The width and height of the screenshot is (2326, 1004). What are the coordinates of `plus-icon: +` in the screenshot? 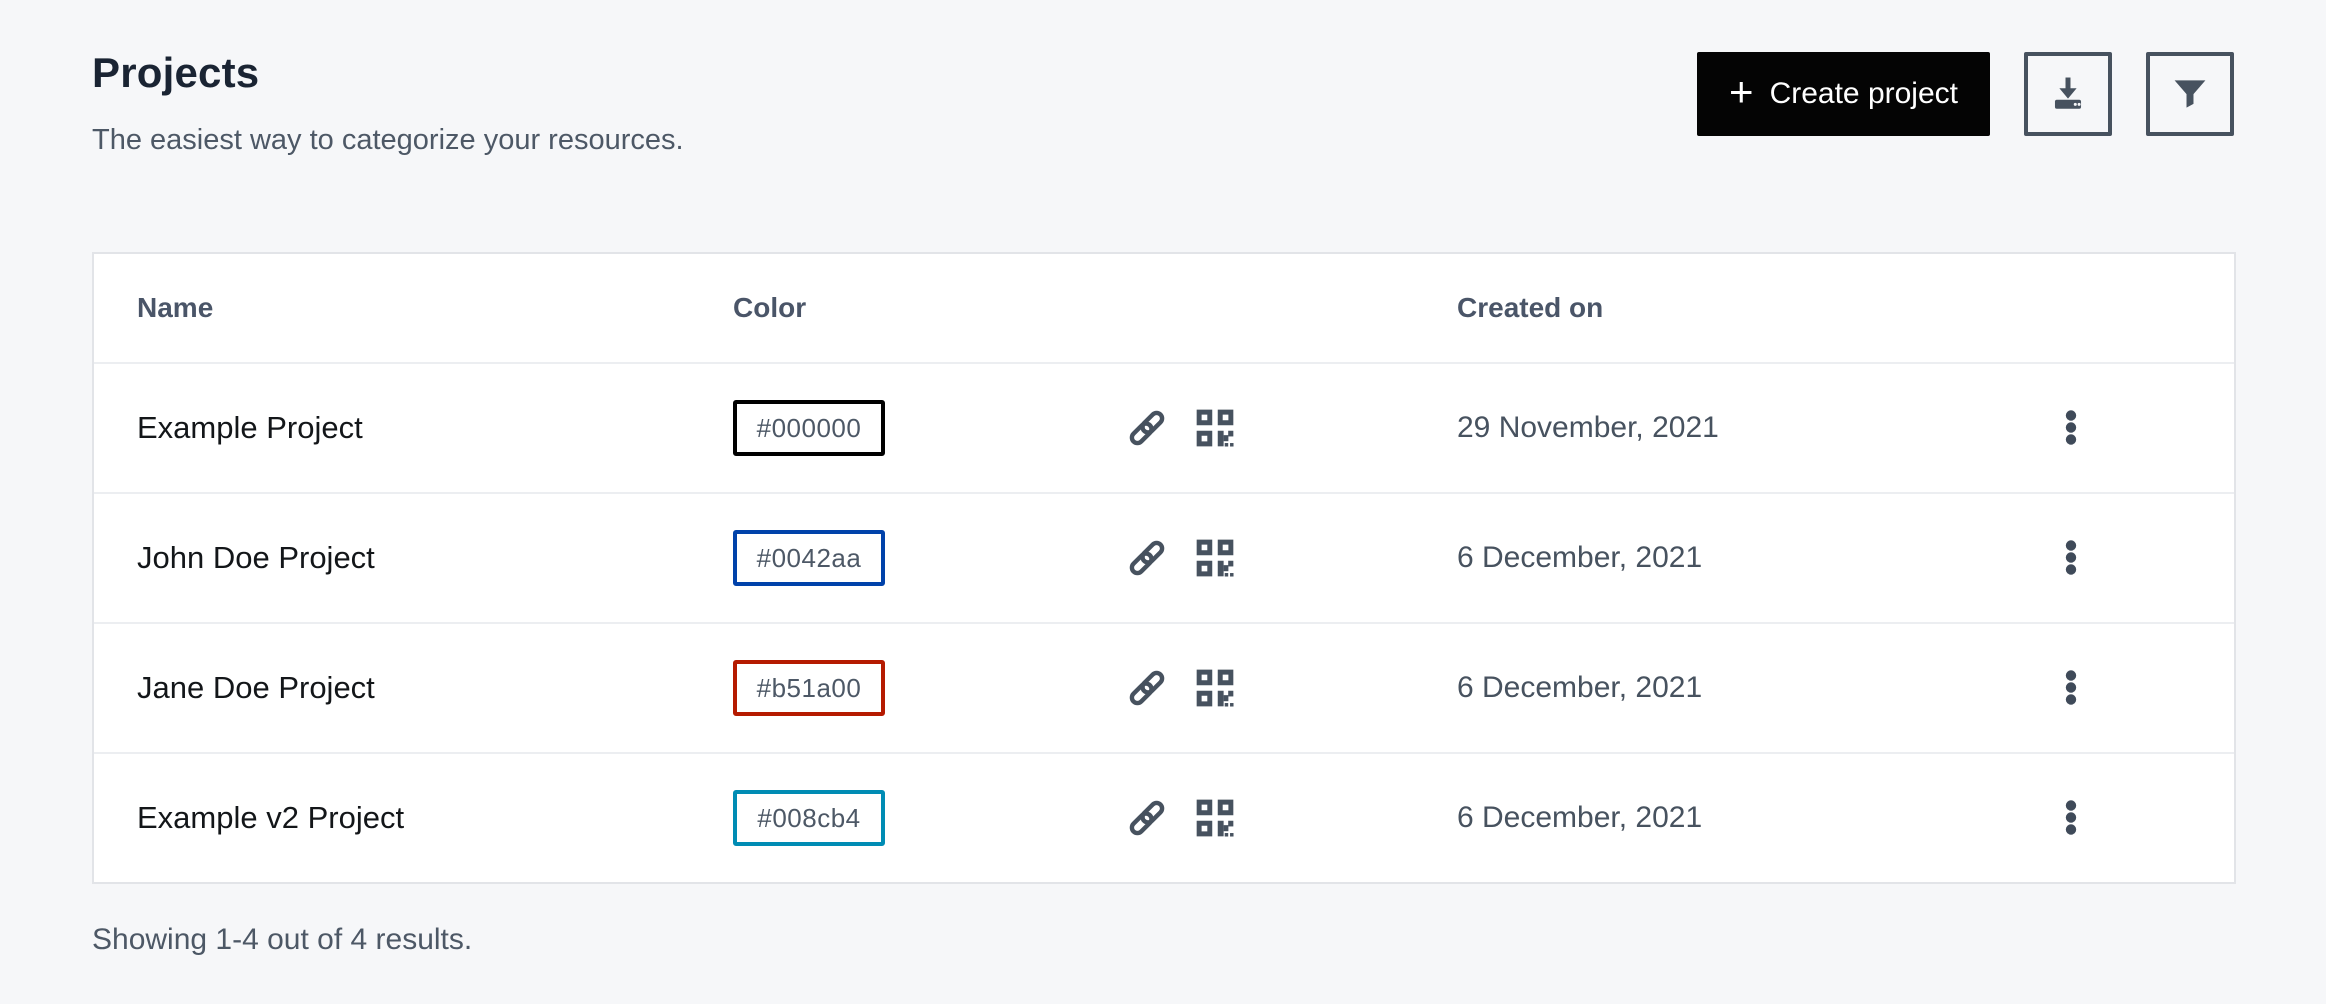 It's located at (1741, 91).